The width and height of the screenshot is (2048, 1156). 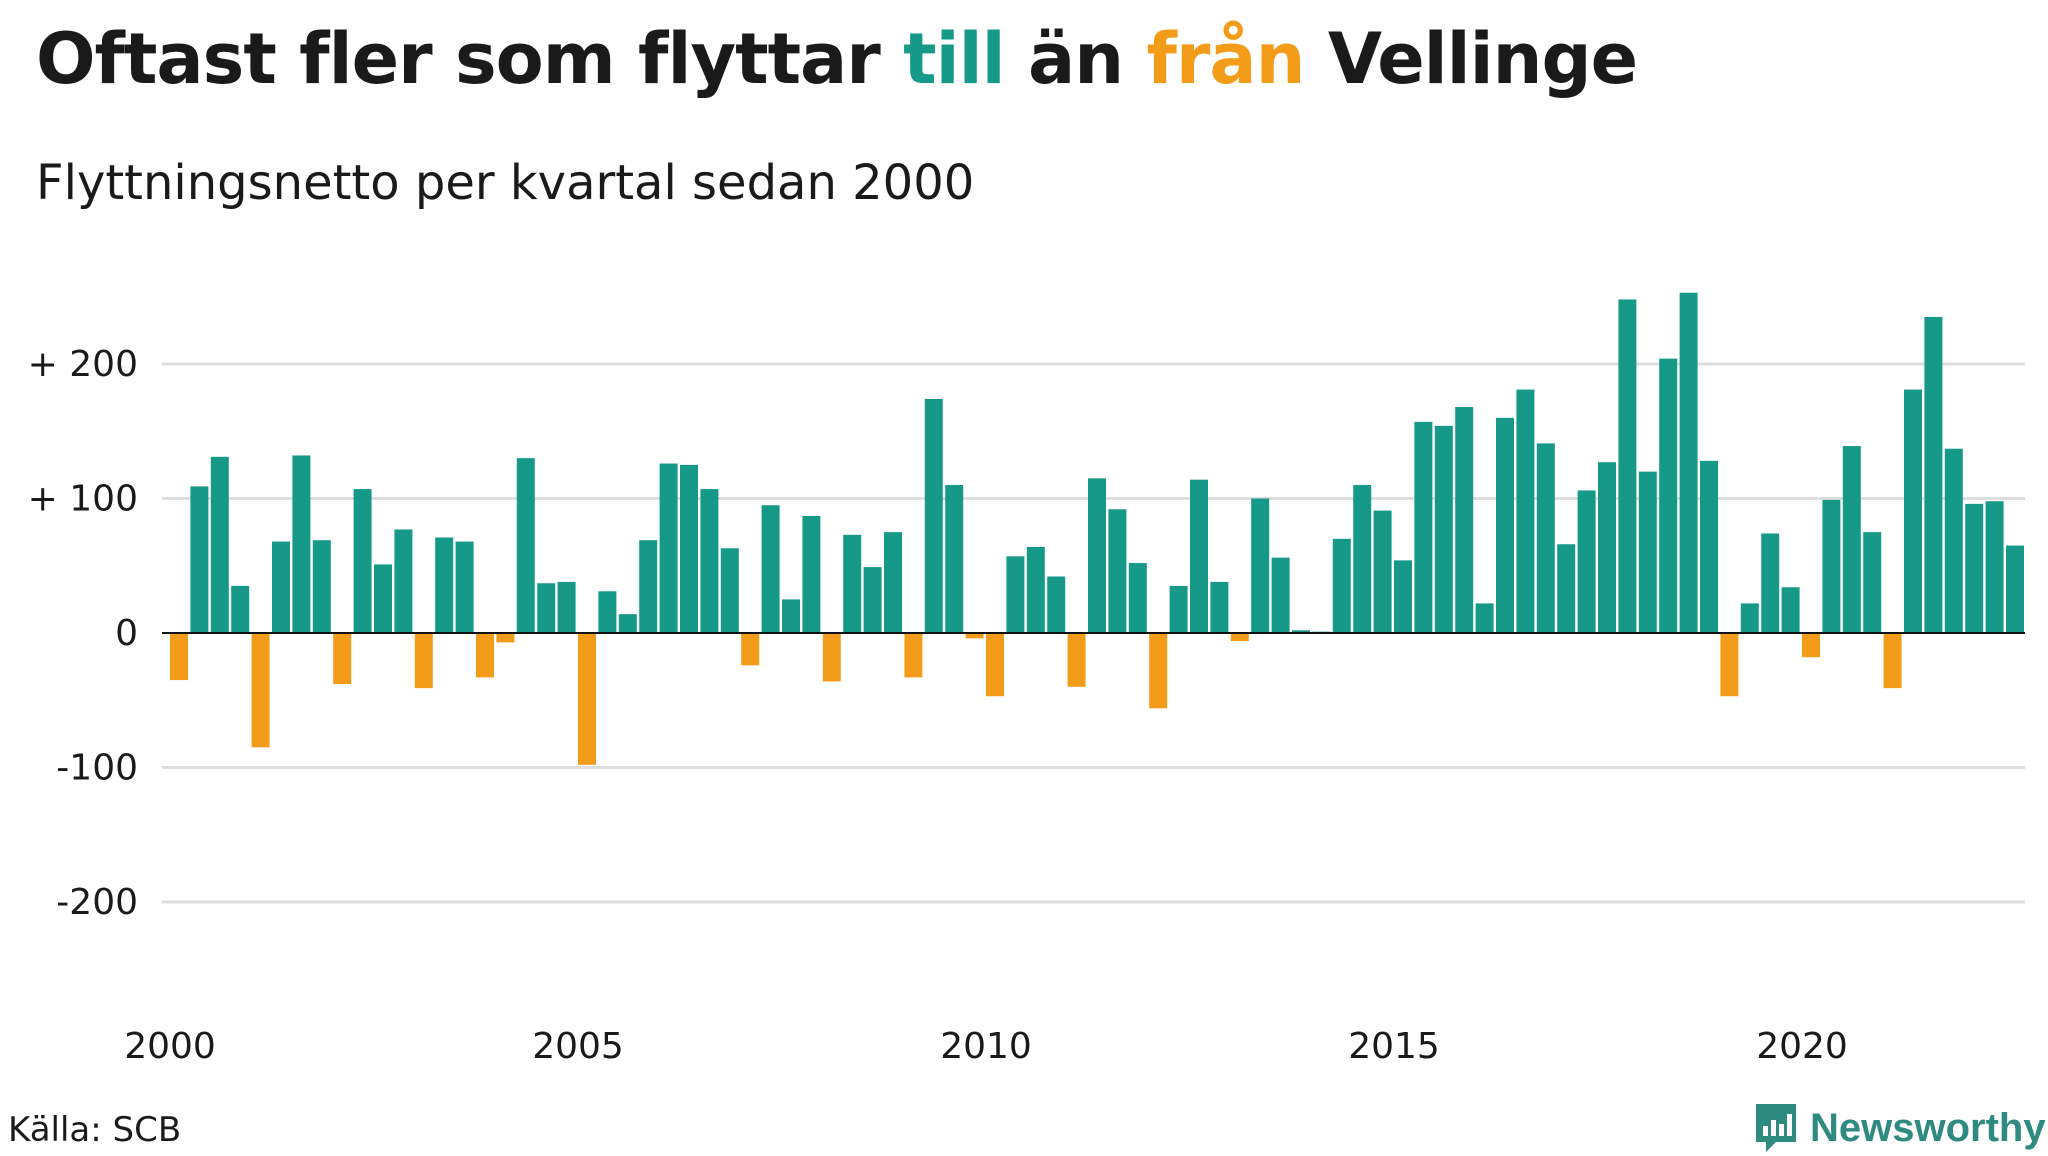 What do you see at coordinates (1928, 1127) in the screenshot?
I see `brand-name: Newsworthy` at bounding box center [1928, 1127].